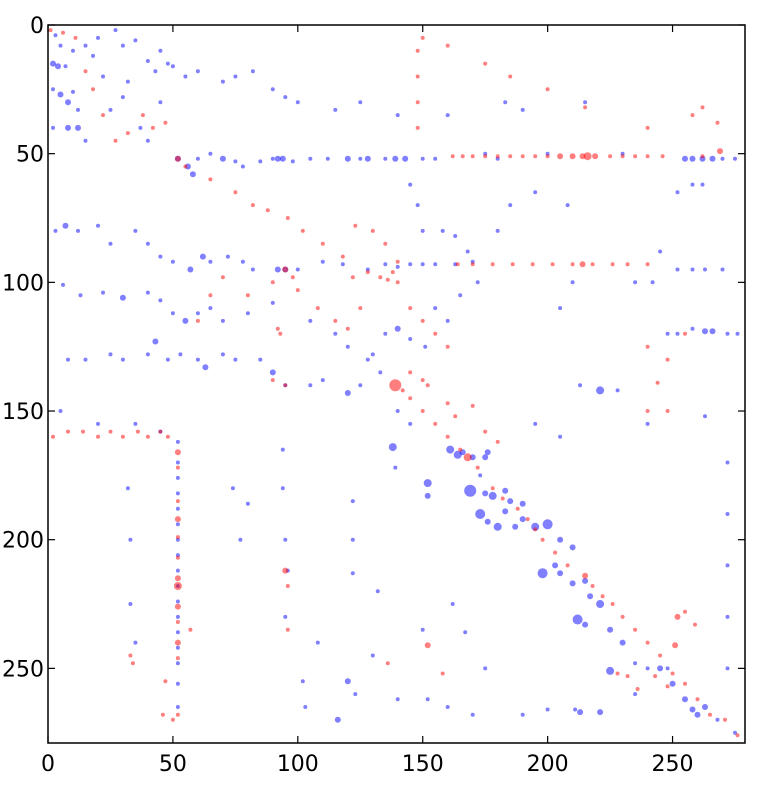 The width and height of the screenshot is (766, 792). I want to click on x-tick-label: 100, so click(298, 764).